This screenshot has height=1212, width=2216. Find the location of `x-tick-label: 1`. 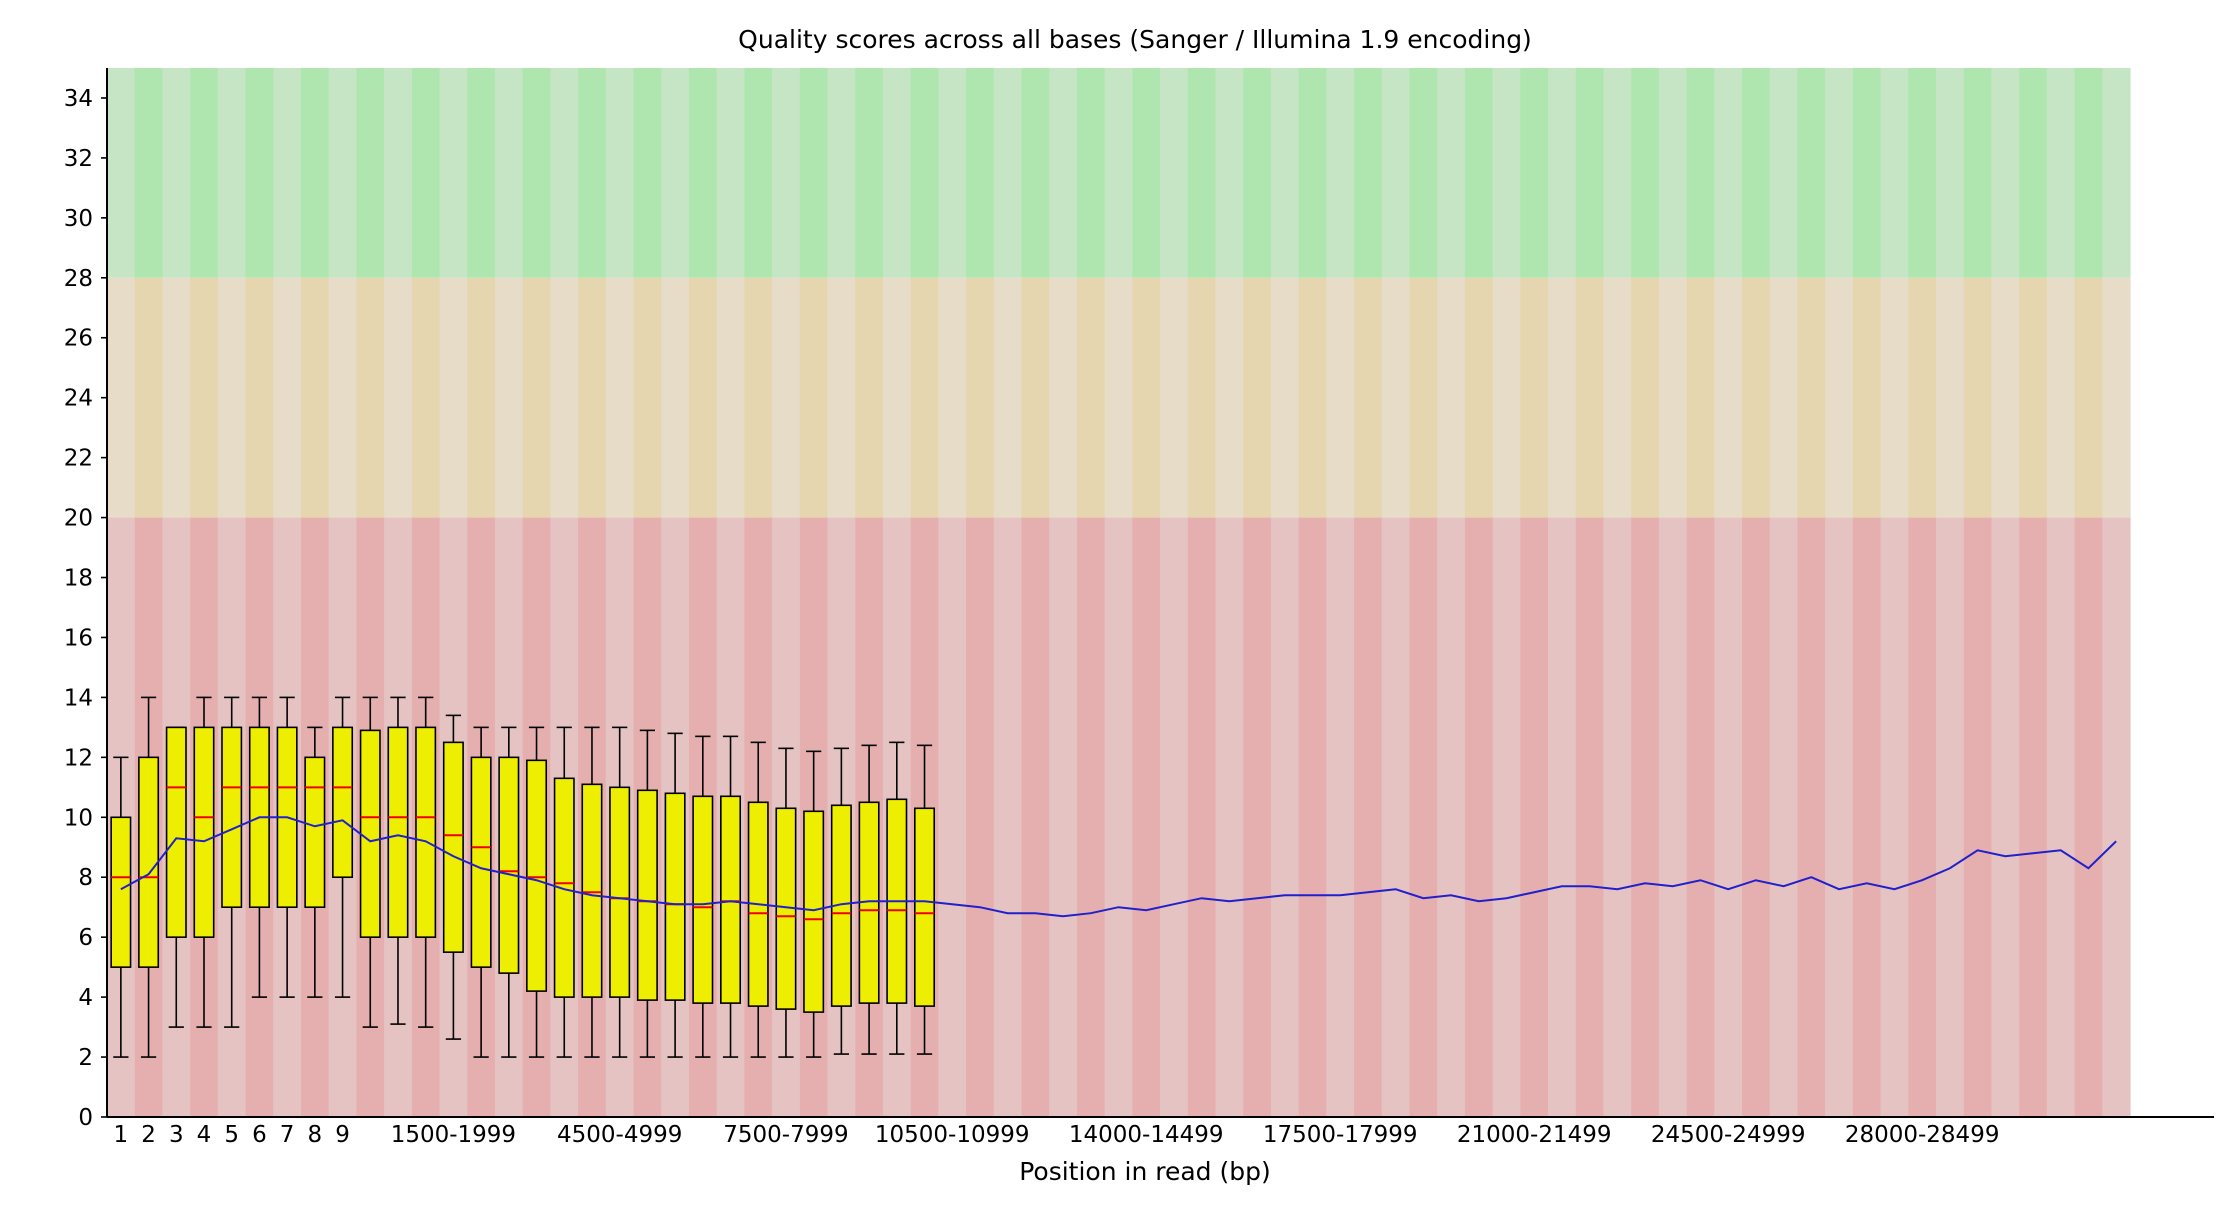

x-tick-label: 1 is located at coordinates (121, 1135).